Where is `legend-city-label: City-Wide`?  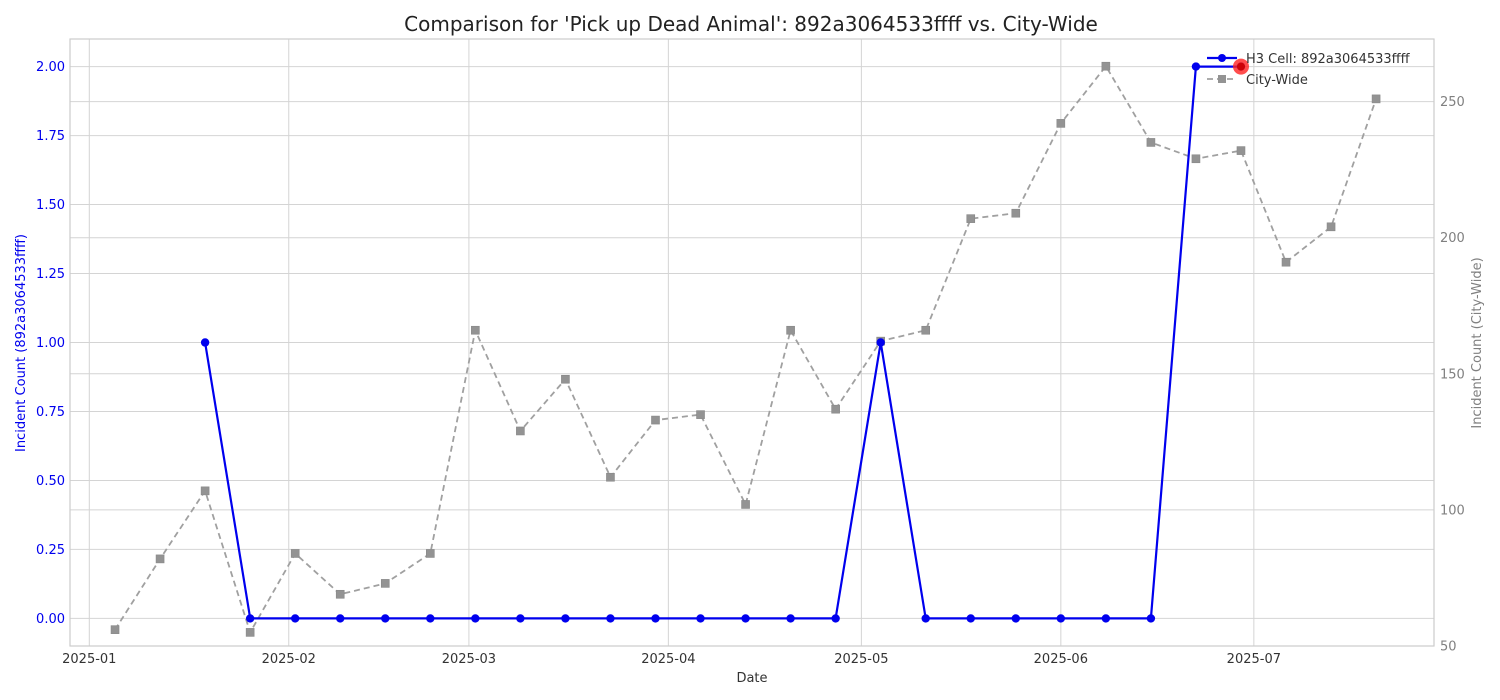
legend-city-label: City-Wide is located at coordinates (1277, 80).